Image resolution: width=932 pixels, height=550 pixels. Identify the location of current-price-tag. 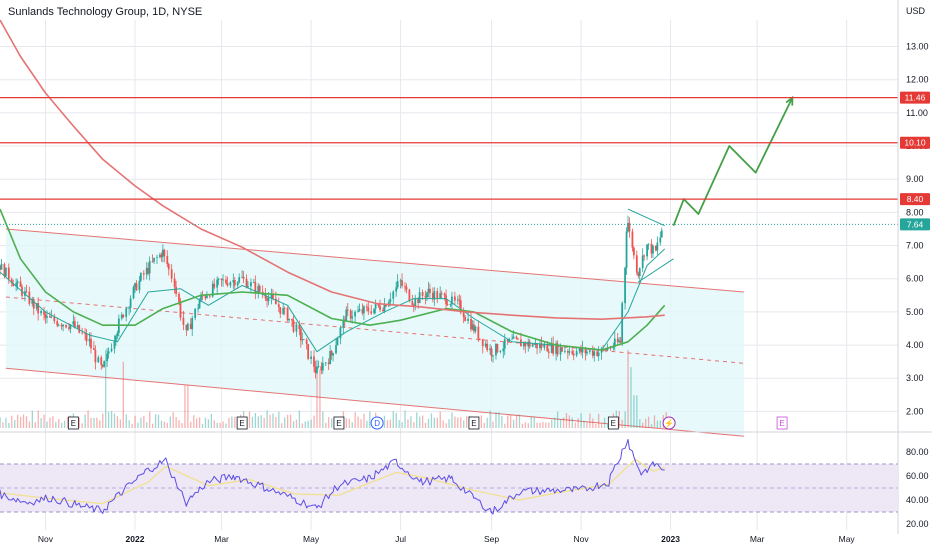
(915, 224).